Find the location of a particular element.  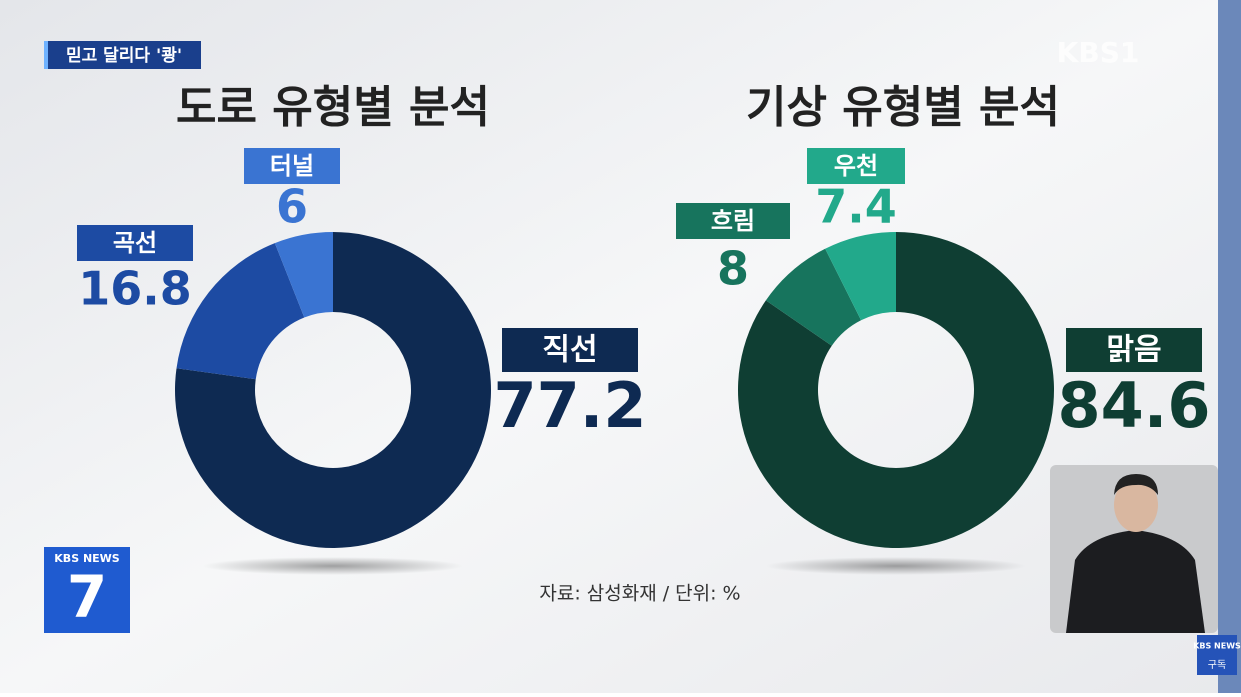

interpreter-head is located at coordinates (1136, 505).